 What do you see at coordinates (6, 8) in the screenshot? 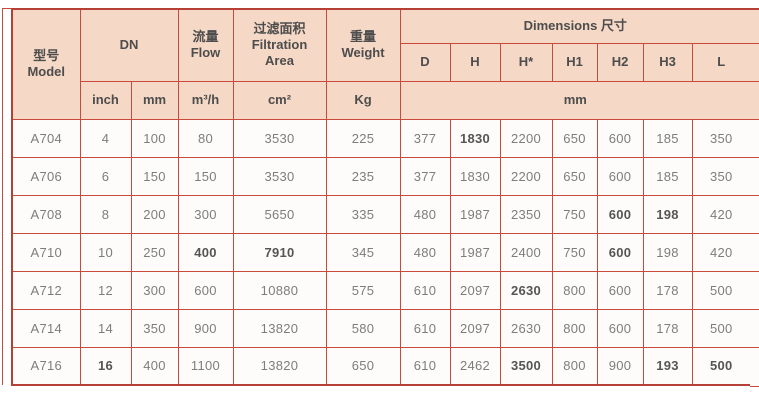
I see `cropped-left-border-stub` at bounding box center [6, 8].